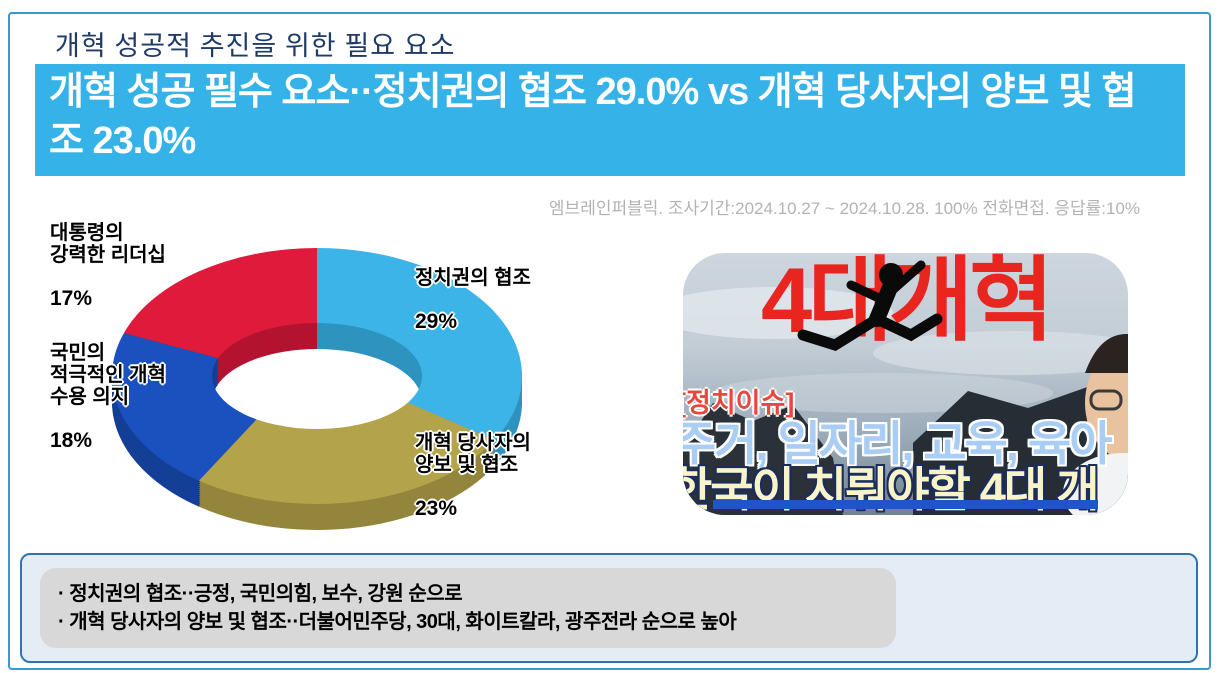 This screenshot has height=673, width=1219. I want to click on chart-label-stakeholder-concession: 개혁 당사자의 양보 및 협조 23%, so click(473, 476).